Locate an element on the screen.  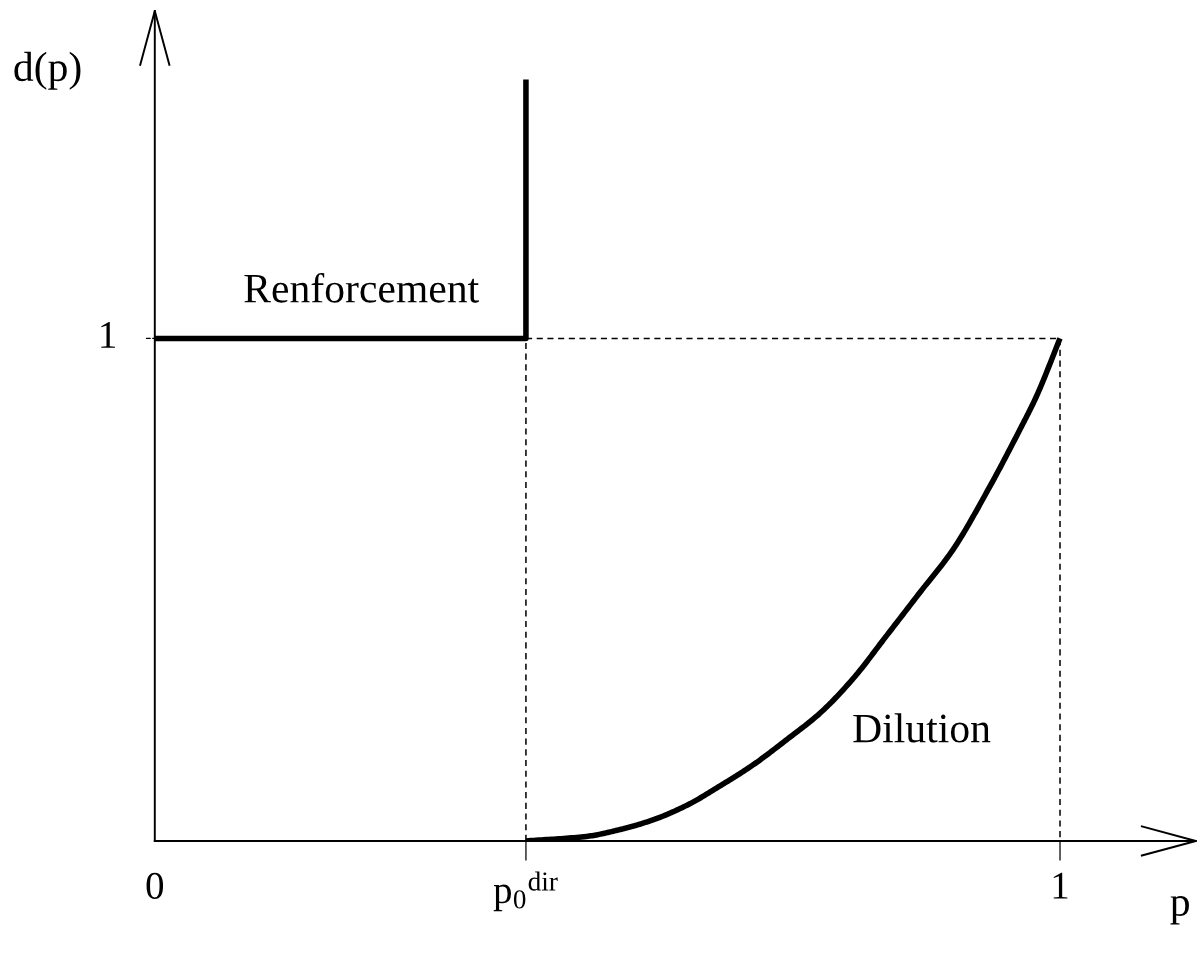
series-label: Renforcement is located at coordinates (361, 287).